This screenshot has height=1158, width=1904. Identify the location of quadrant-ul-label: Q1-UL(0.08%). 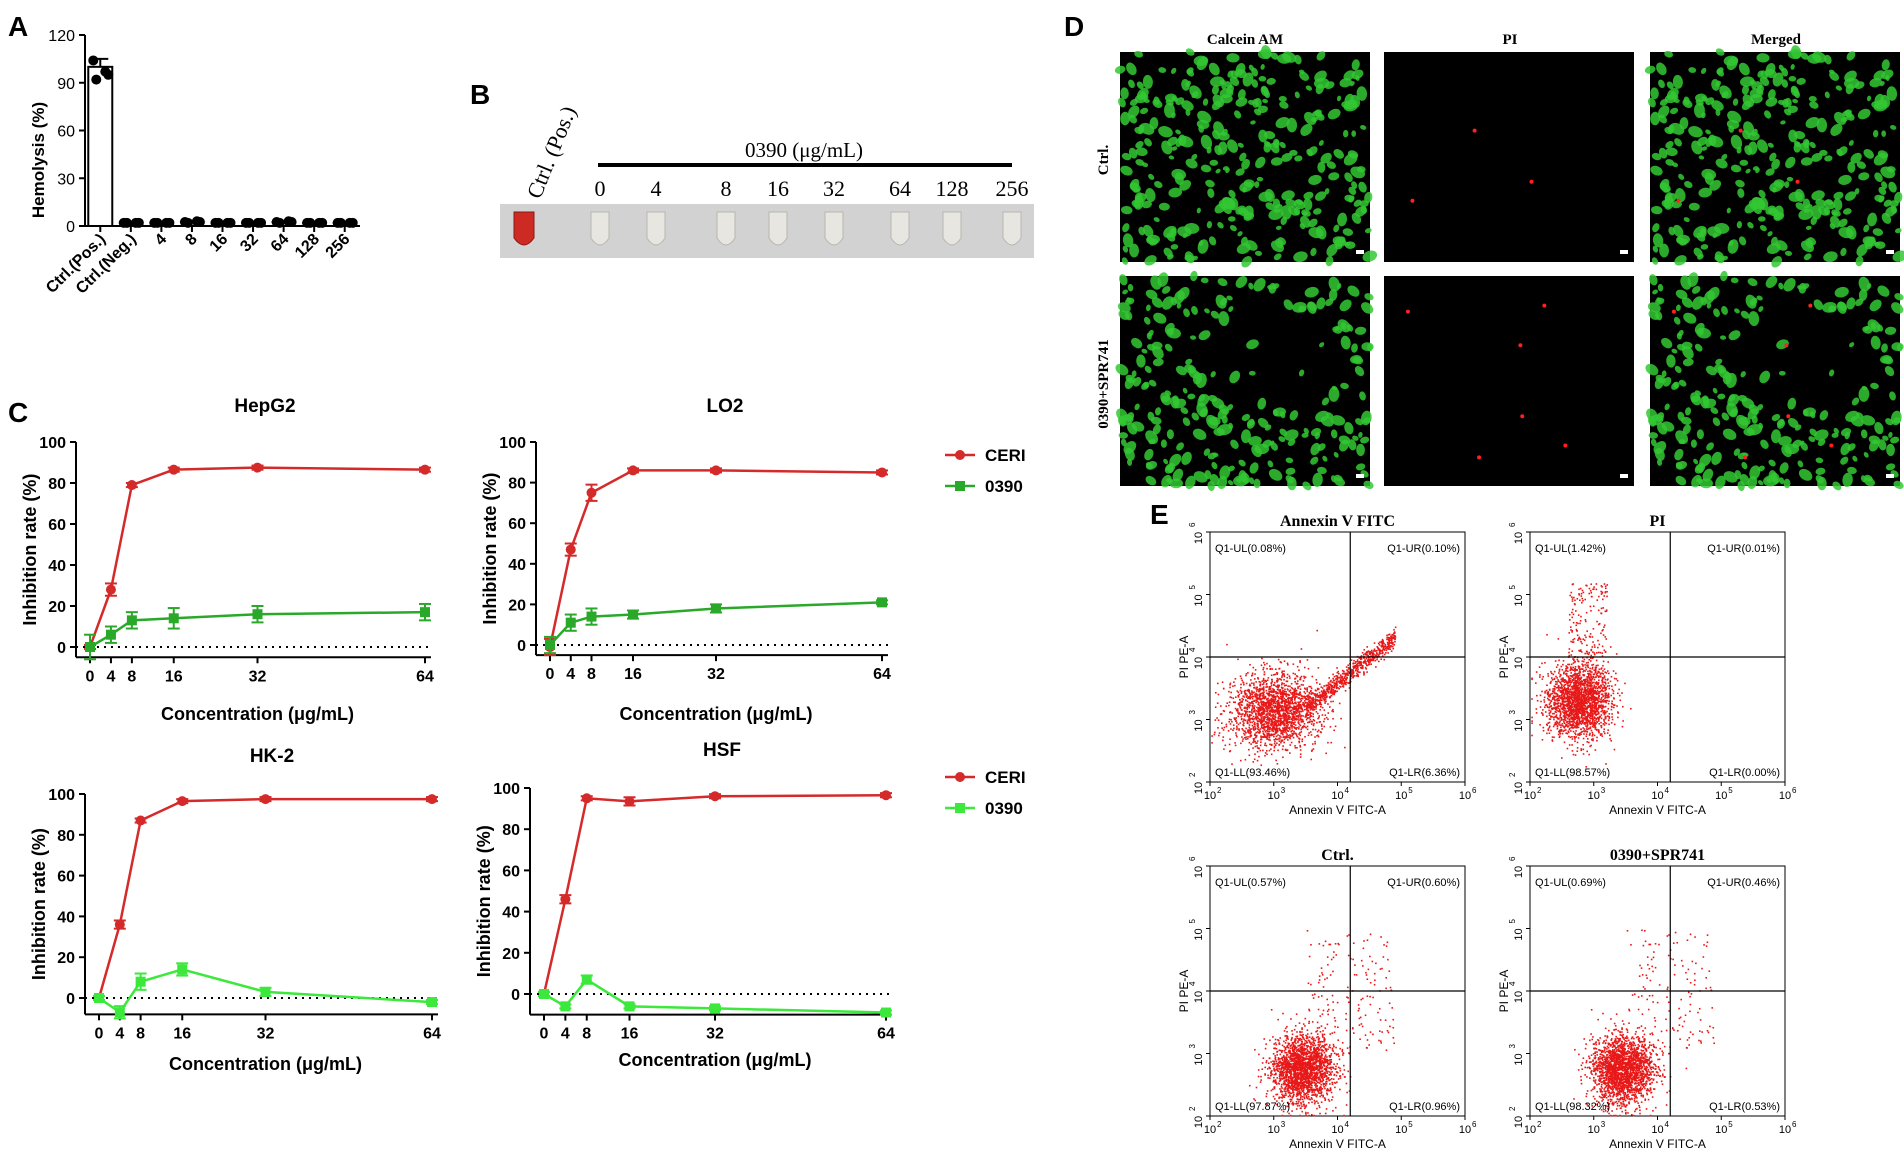
(1250, 549).